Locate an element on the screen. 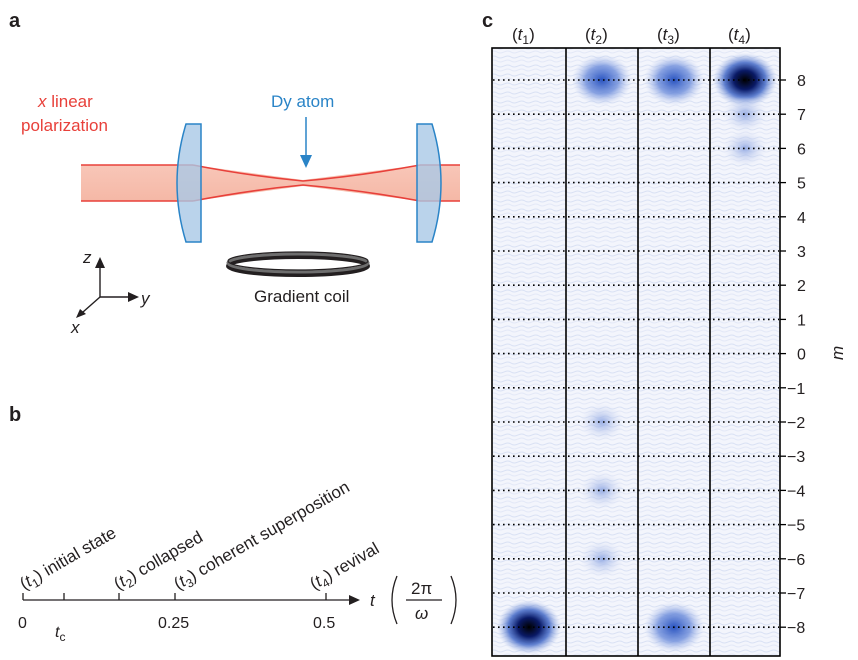 This screenshot has height=660, width=858. column-header-2: (t2) is located at coordinates (596, 36).